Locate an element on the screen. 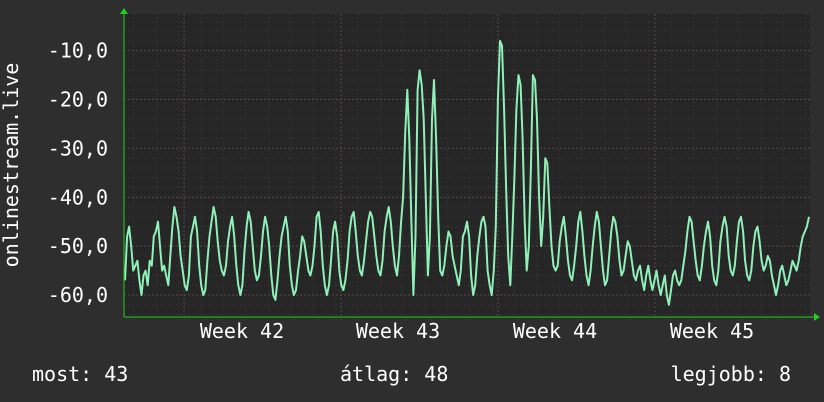 Image resolution: width=824 pixels, height=402 pixels. footer-average: átlag: 48 is located at coordinates (394, 374).